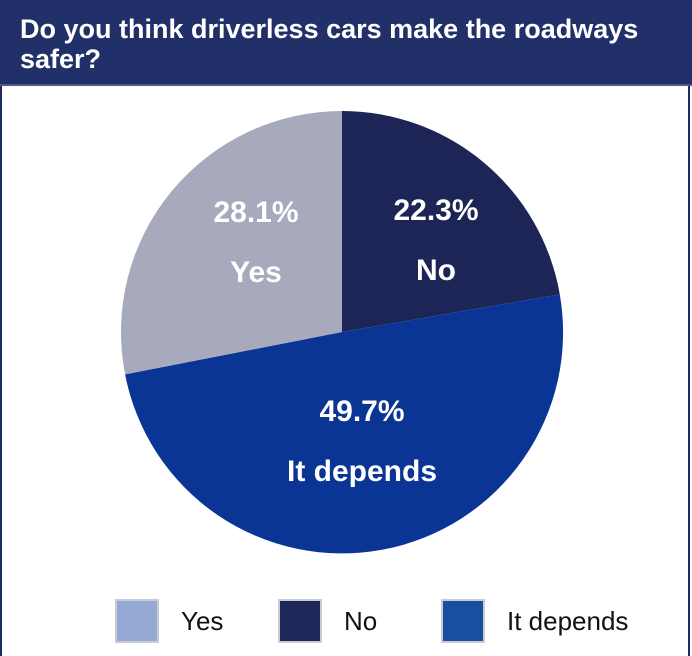 Image resolution: width=692 pixels, height=656 pixels. I want to click on pie-slice-yes, so click(231, 242).